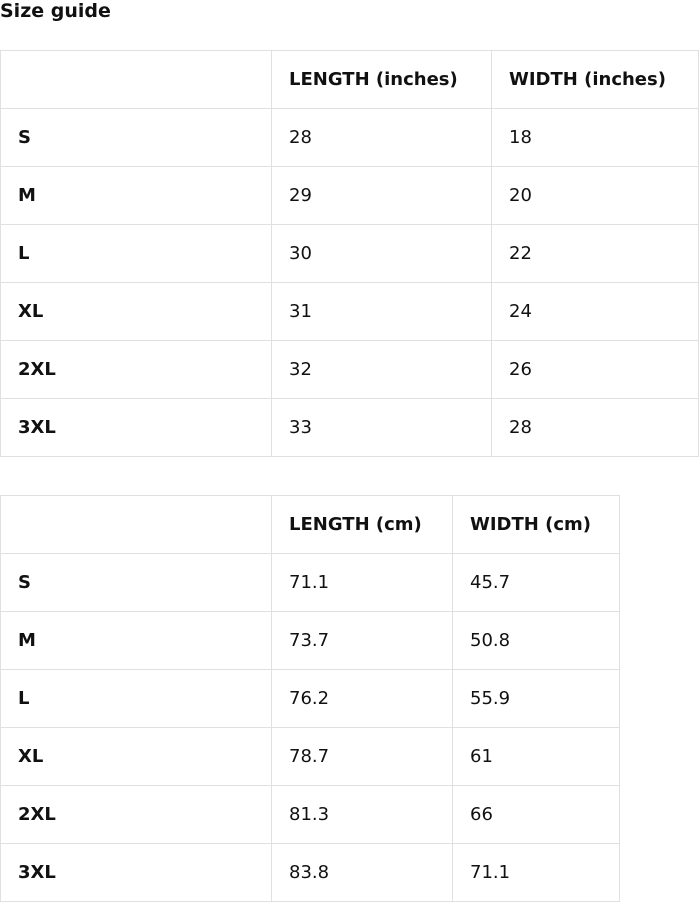  Describe the element at coordinates (536, 524) in the screenshot. I see `header-width: WIDTH (cm)` at that location.